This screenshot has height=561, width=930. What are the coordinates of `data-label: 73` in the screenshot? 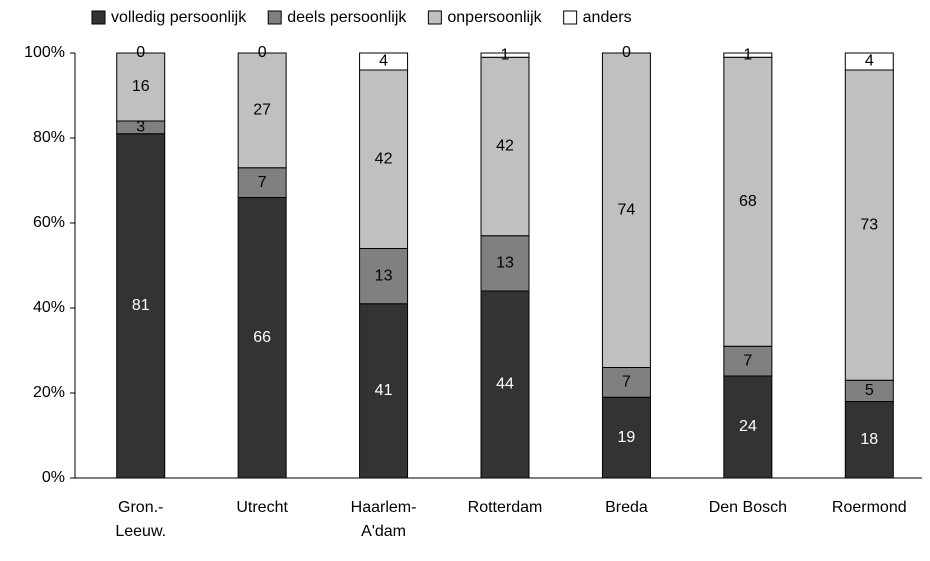 It's located at (869, 224).